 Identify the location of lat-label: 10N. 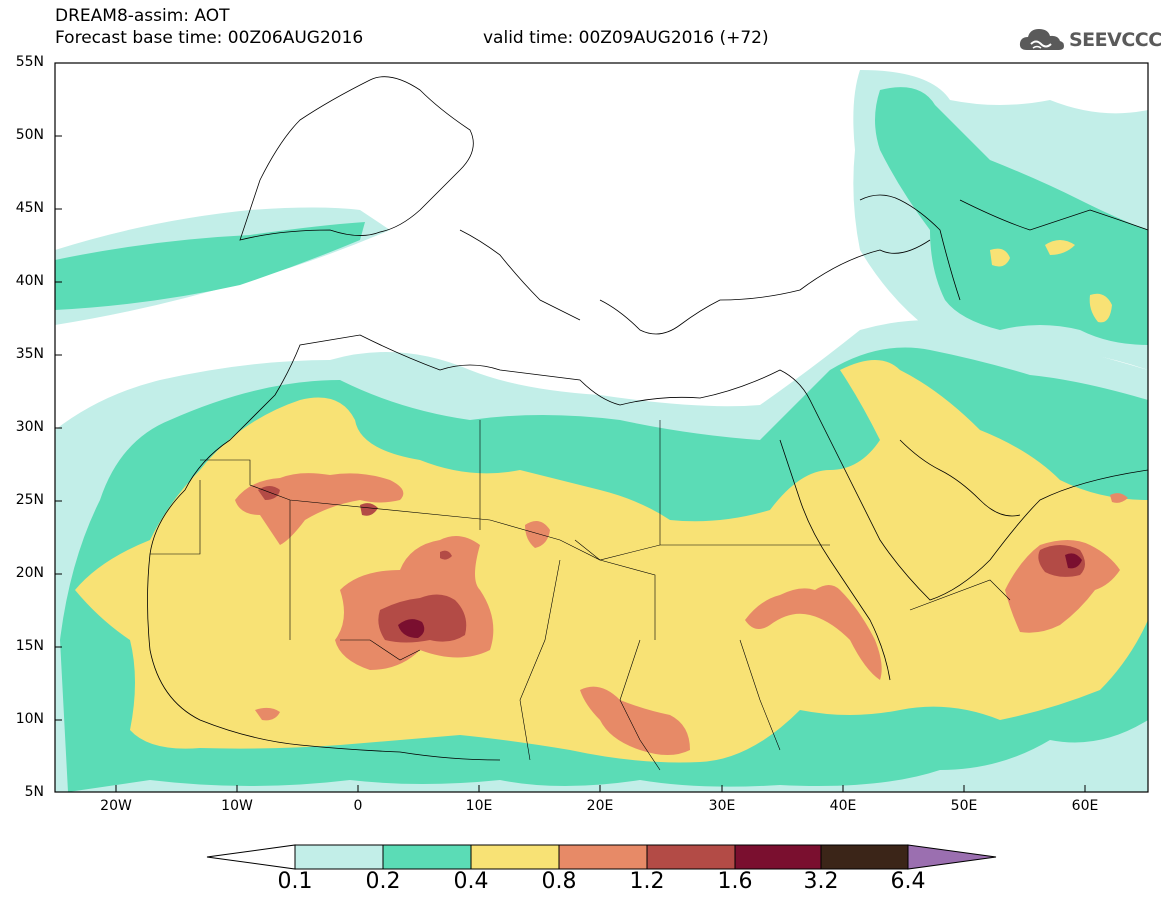
(29, 719).